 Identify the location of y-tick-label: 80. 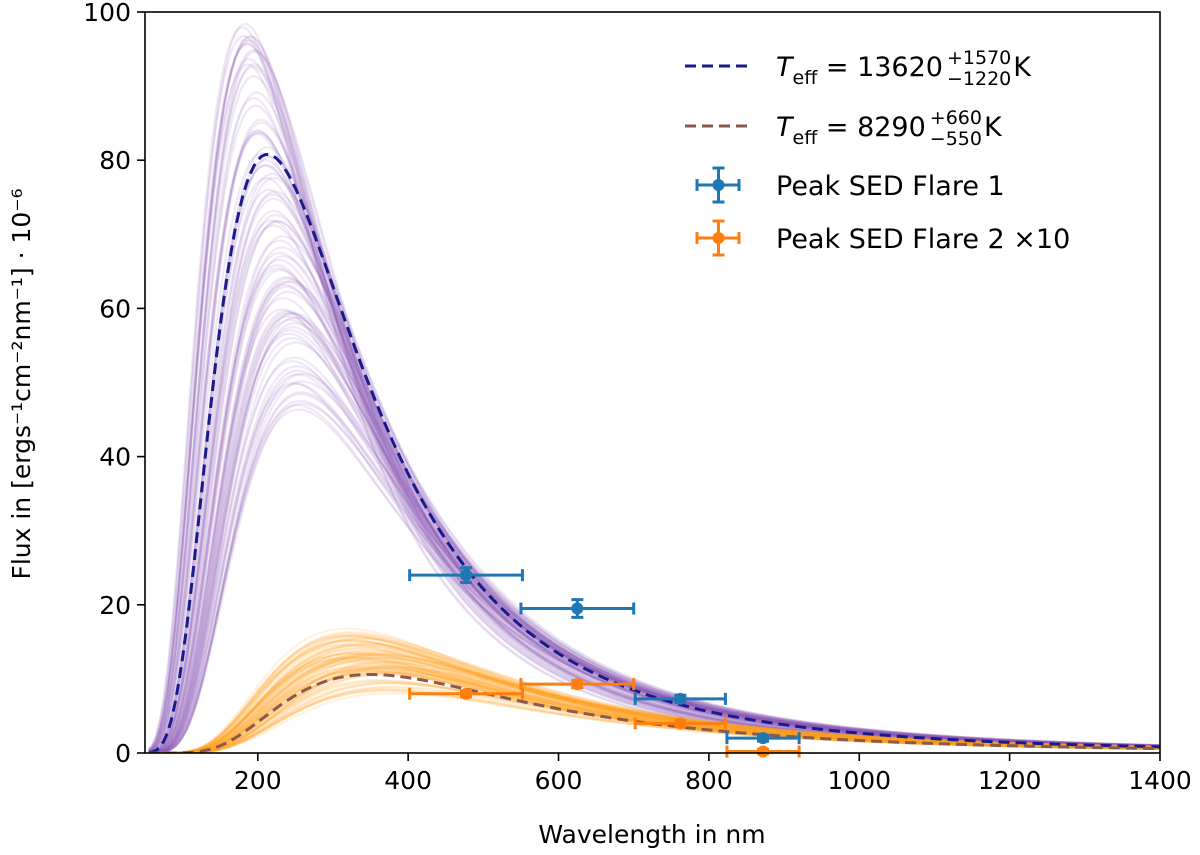
(115, 160).